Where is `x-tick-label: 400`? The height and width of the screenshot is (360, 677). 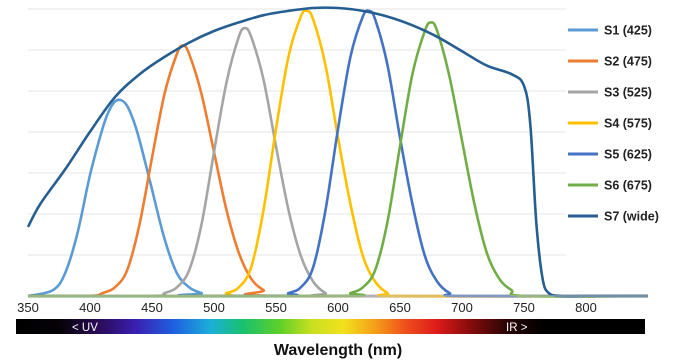
x-tick-label: 400 is located at coordinates (90, 307).